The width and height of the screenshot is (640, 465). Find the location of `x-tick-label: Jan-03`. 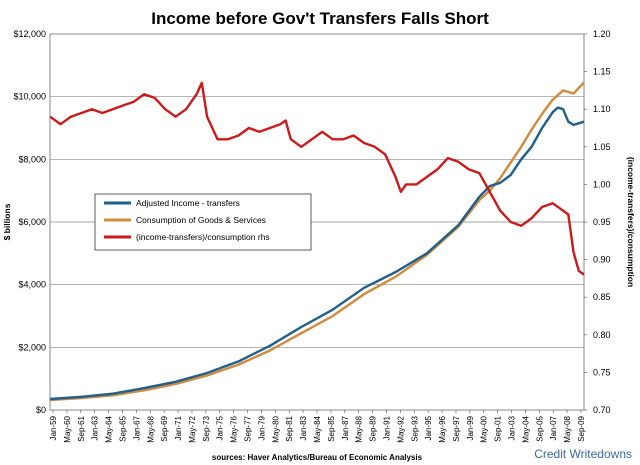

x-tick-label: Jan-03 is located at coordinates (512, 427).